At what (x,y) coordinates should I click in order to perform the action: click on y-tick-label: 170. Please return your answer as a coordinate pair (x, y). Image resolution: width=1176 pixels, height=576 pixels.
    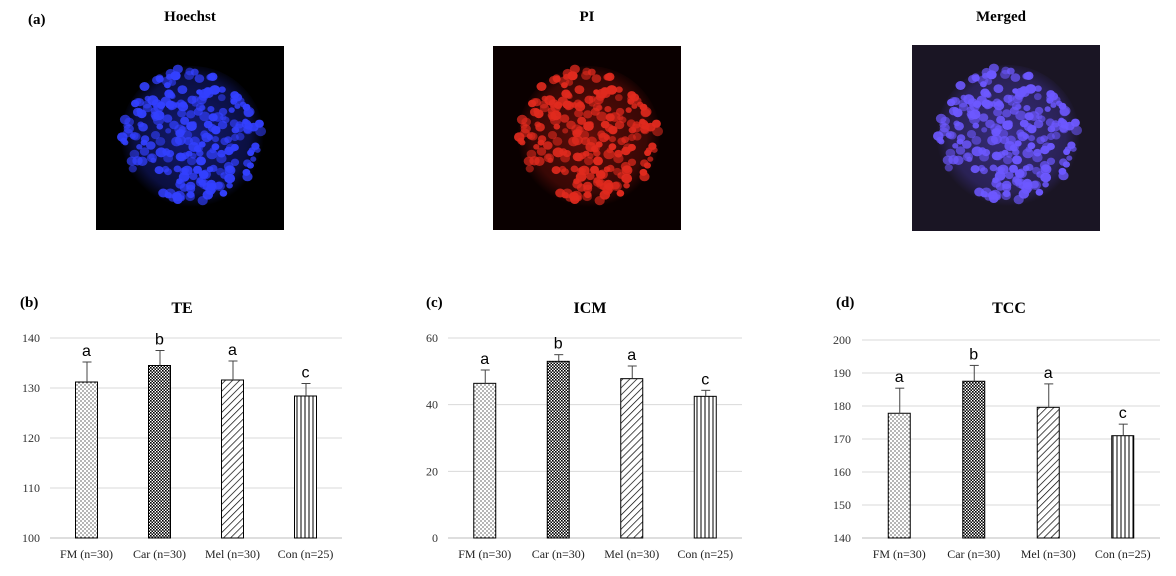
    Looking at the image, I should click on (842, 439).